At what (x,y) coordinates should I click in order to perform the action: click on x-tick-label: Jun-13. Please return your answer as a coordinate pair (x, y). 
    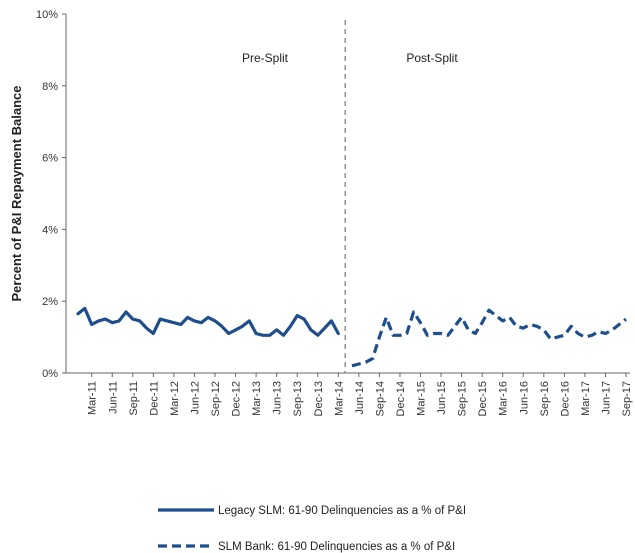
    Looking at the image, I should click on (278, 398).